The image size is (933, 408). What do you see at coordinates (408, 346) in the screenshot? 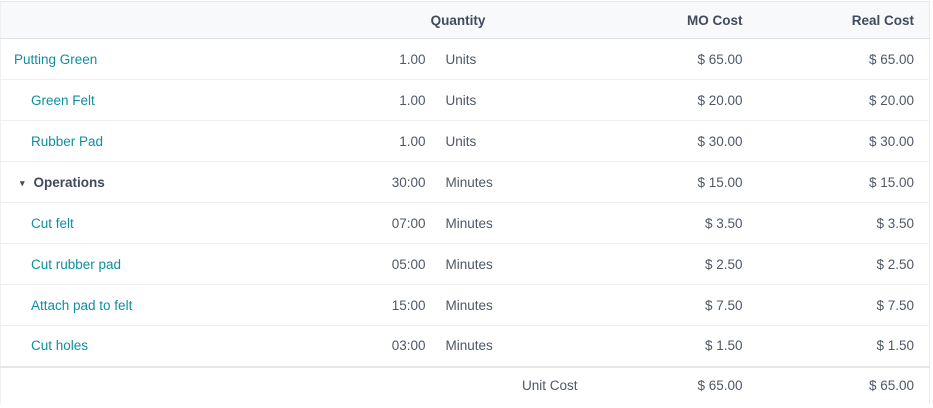
I see `quantity-value: 03:00` at bounding box center [408, 346].